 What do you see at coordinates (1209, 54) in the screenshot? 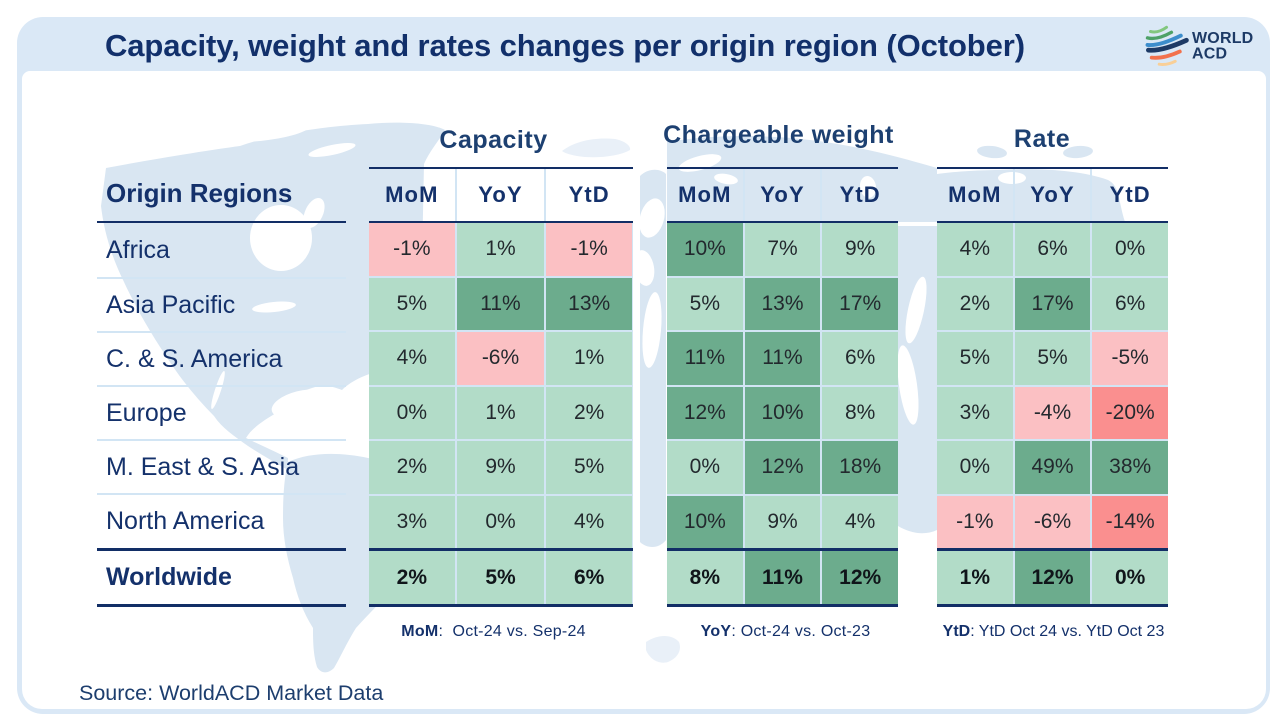
I see `svg-text: ACD` at bounding box center [1209, 54].